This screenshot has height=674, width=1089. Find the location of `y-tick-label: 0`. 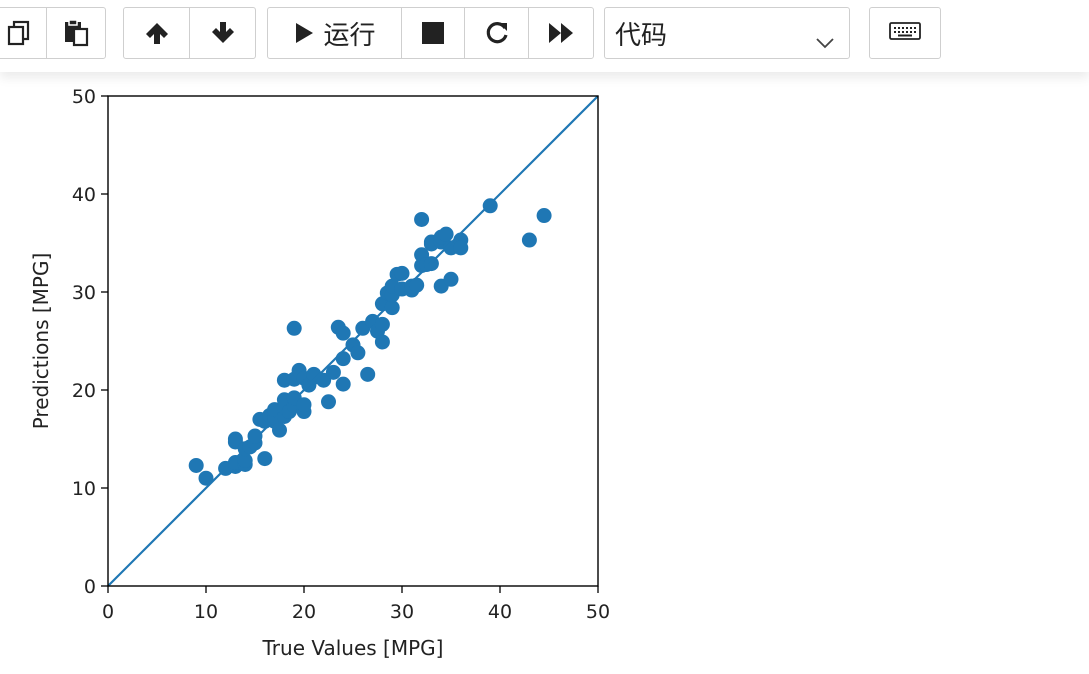

y-tick-label: 0 is located at coordinates (90, 587).